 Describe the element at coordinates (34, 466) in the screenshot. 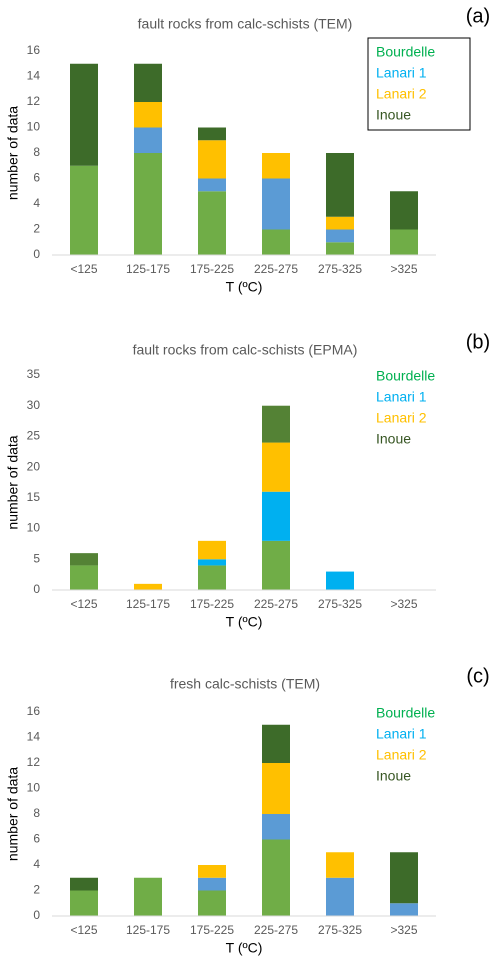

I see `y-tick-label: 20` at that location.